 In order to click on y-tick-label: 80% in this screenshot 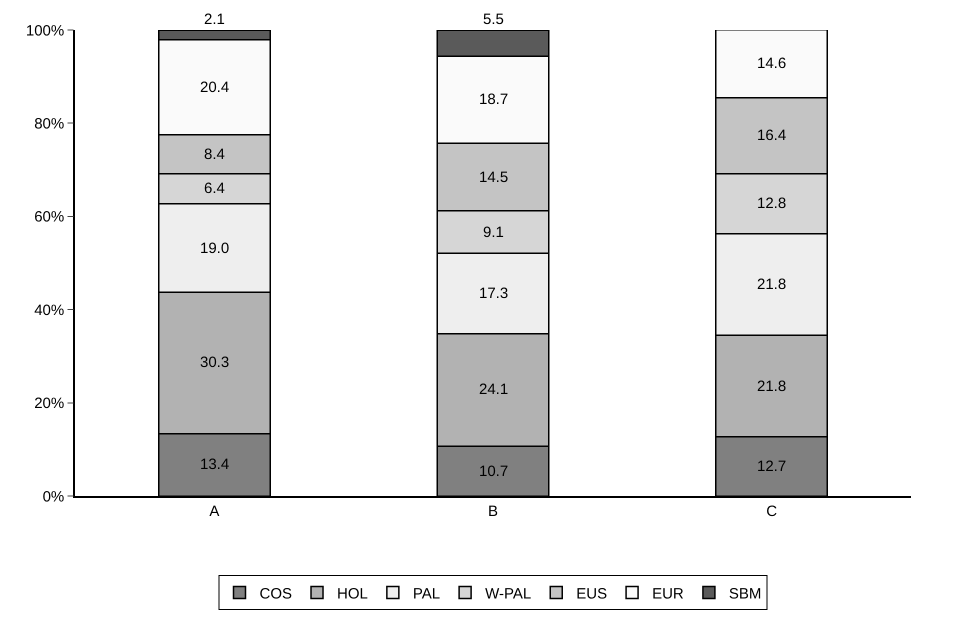, I will do `click(49, 123)`.